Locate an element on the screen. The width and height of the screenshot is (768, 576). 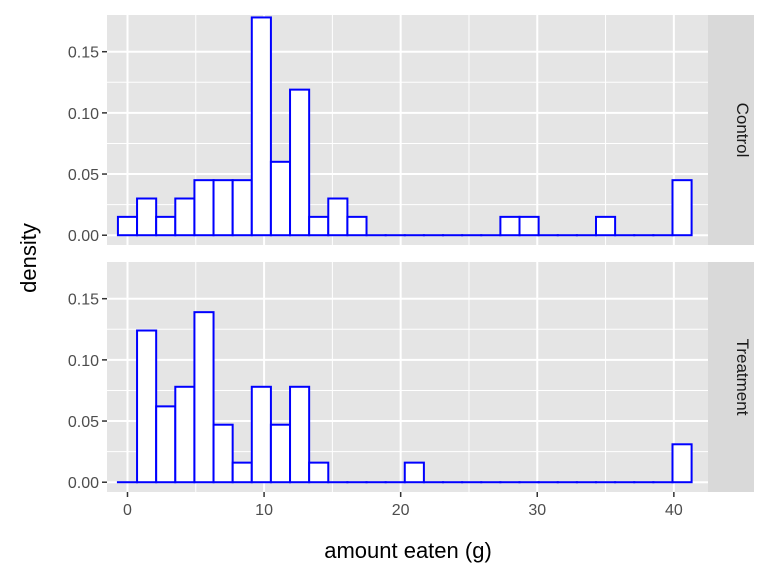
facet-strip-label: Control is located at coordinates (742, 130).